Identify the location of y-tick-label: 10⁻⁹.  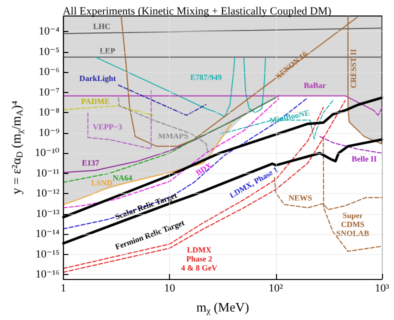
(49, 132).